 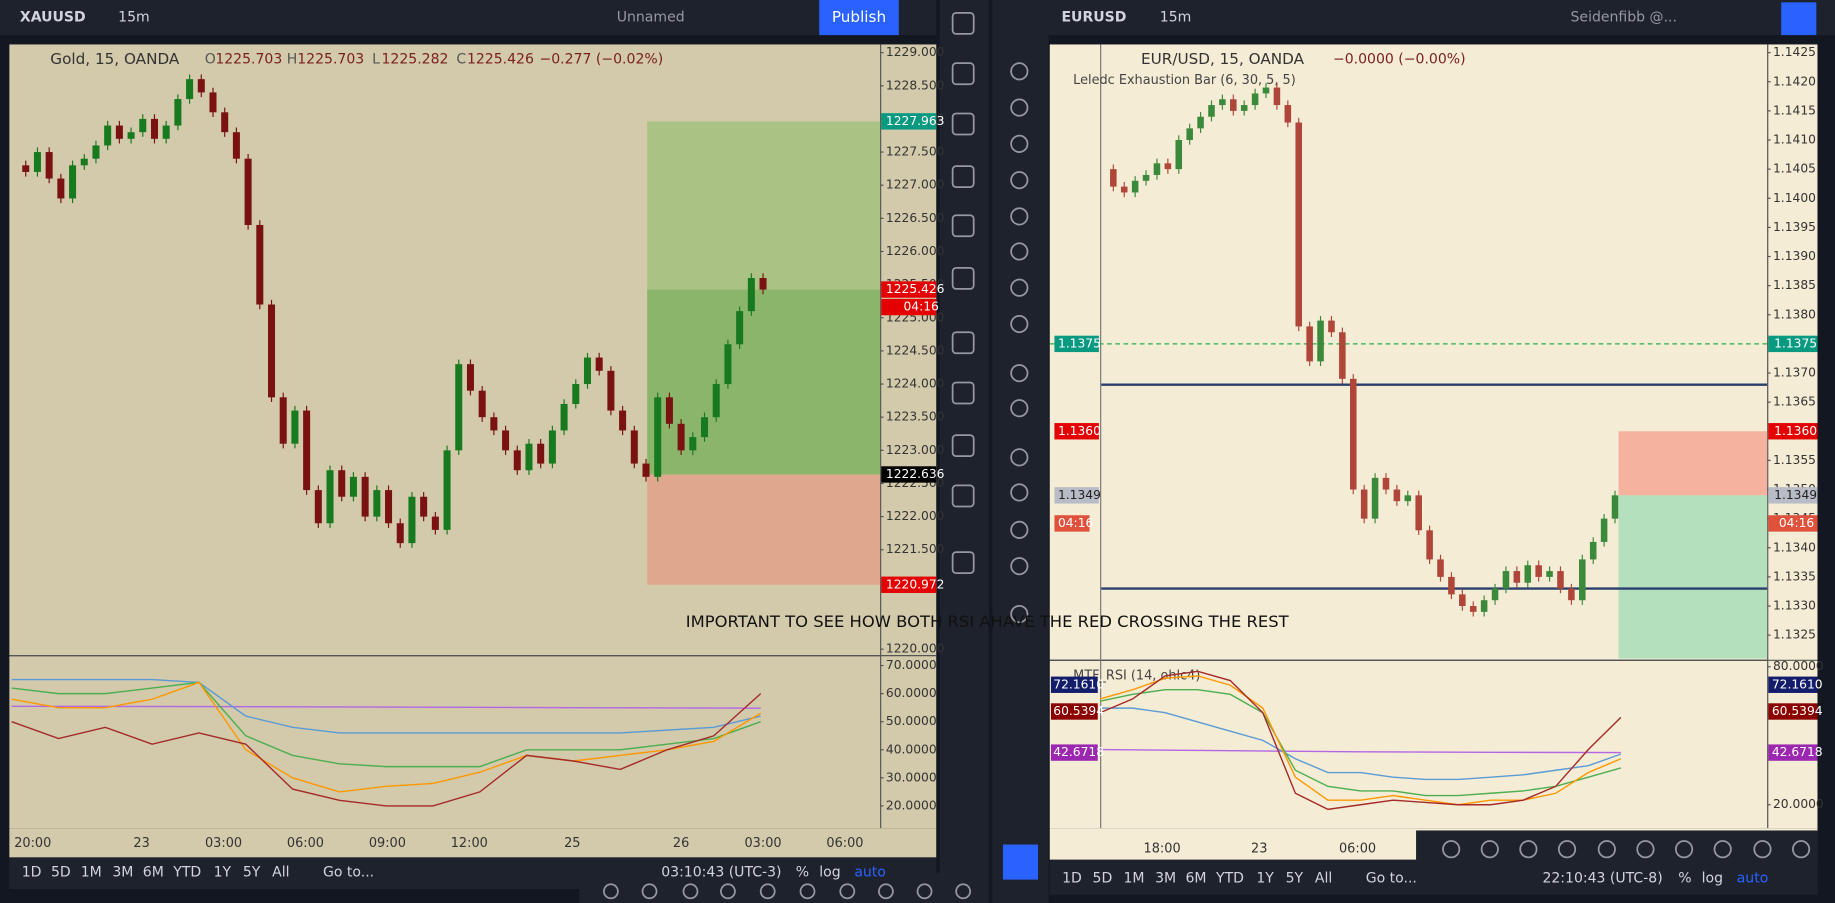 I want to click on idea-button, so click(x=1799, y=19).